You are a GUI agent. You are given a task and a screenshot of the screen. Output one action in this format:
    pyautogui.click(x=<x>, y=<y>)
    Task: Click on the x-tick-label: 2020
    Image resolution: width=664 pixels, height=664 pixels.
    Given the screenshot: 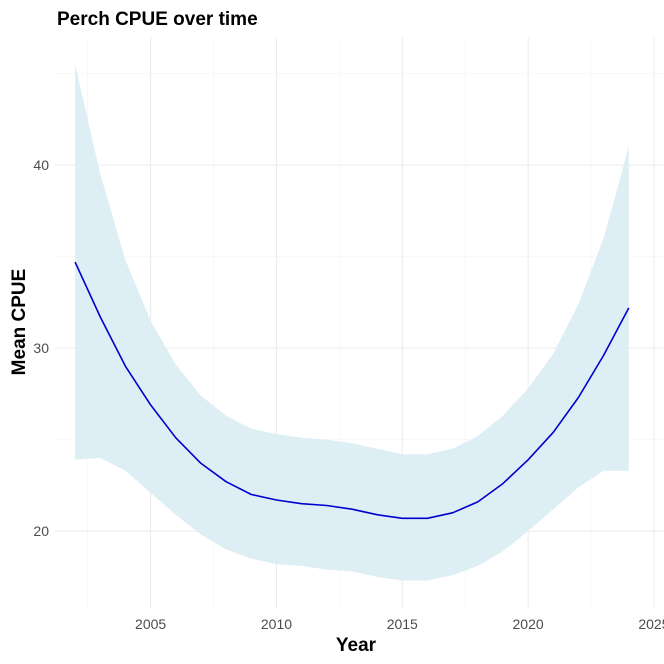 What is the action you would take?
    pyautogui.click(x=528, y=624)
    